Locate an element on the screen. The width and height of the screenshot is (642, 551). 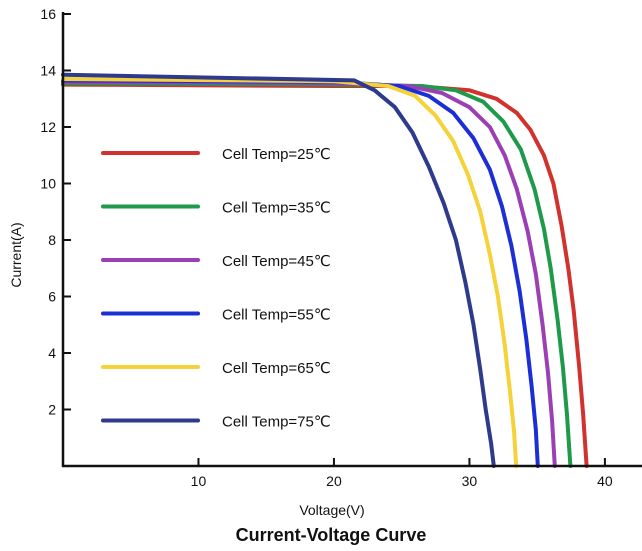
y-tick-label: 12 is located at coordinates (48, 127).